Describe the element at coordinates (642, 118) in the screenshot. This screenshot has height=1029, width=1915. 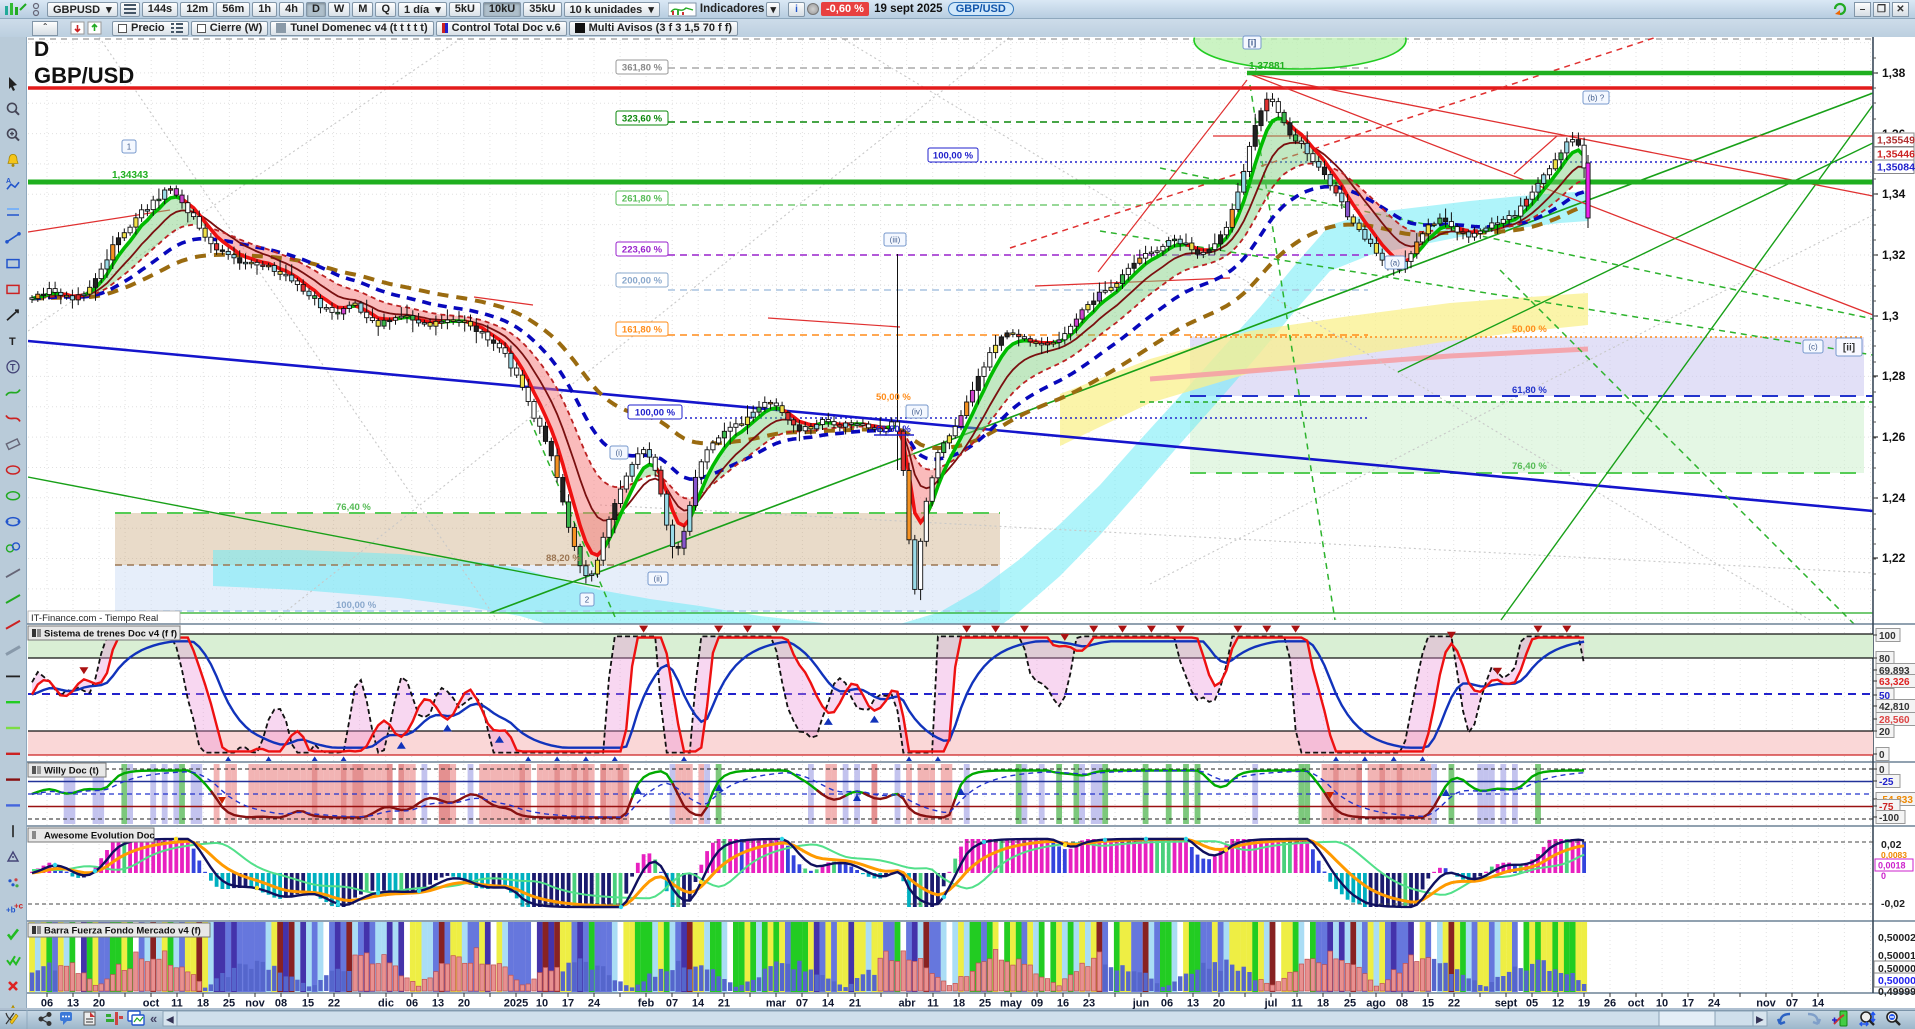
I see `svg-text: 323,60 %` at that location.